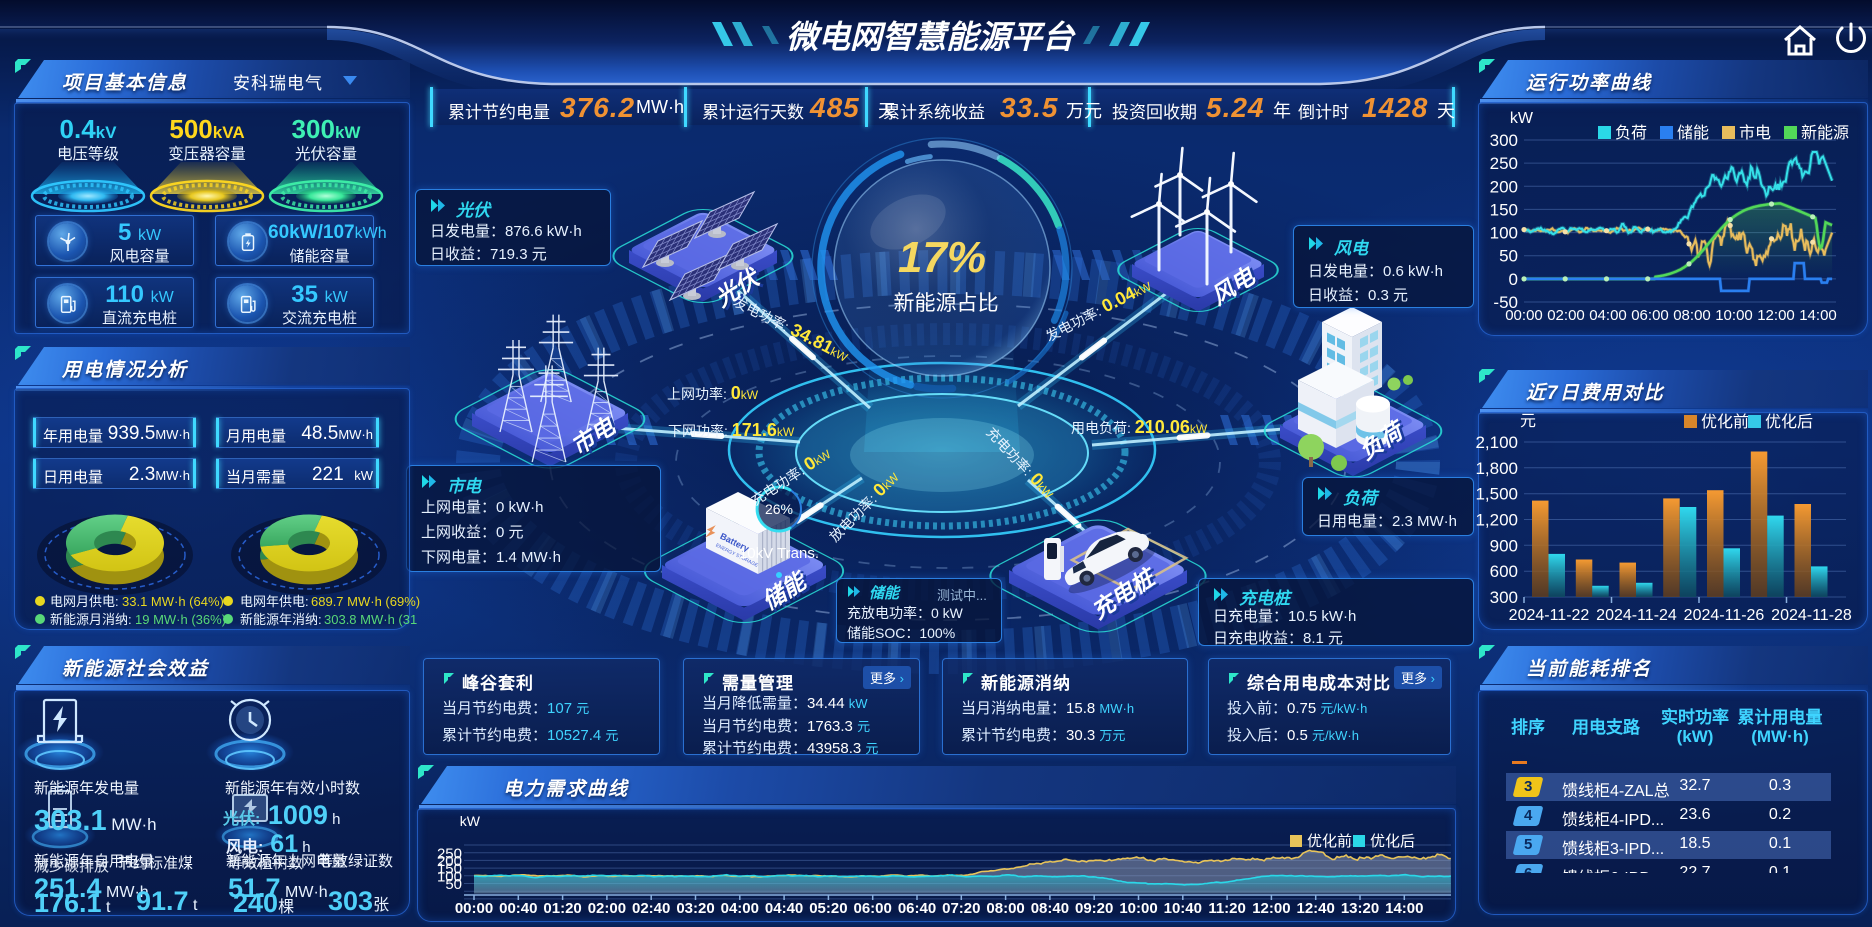  Describe the element at coordinates (1504, 545) in the screenshot. I see `svg-text: 900` at that location.